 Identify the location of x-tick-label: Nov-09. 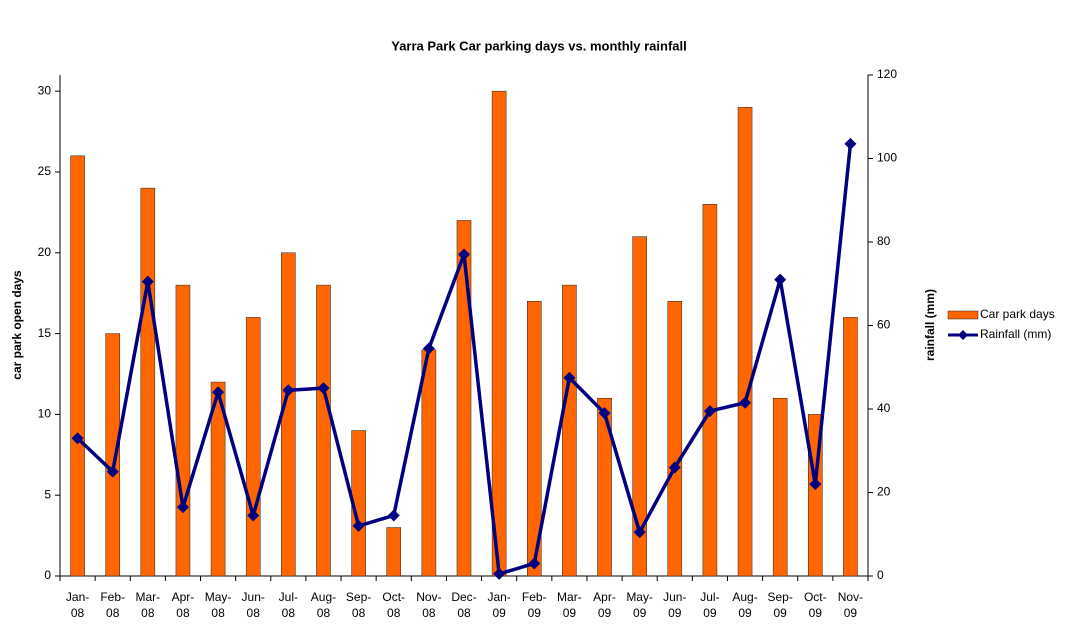
(850, 605).